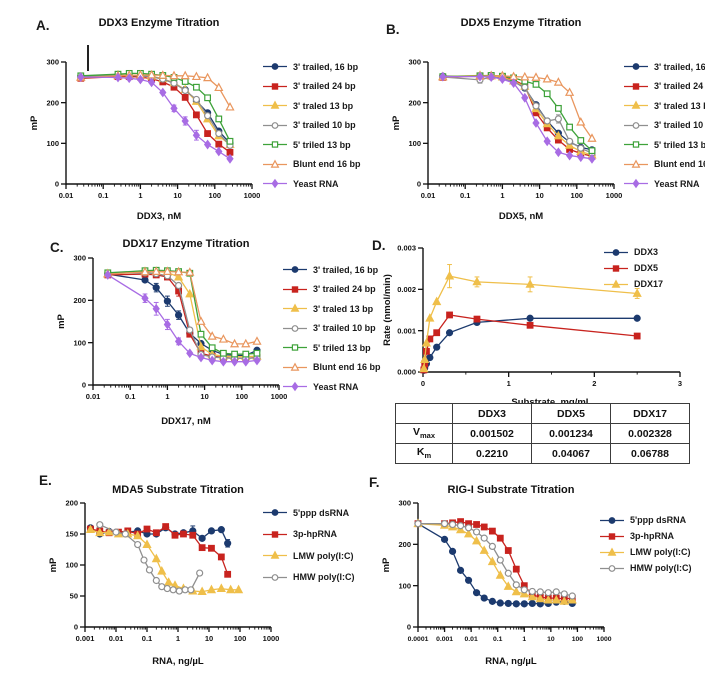 This screenshot has width=705, height=689. I want to click on legend-item: DDX5, so click(633, 268).